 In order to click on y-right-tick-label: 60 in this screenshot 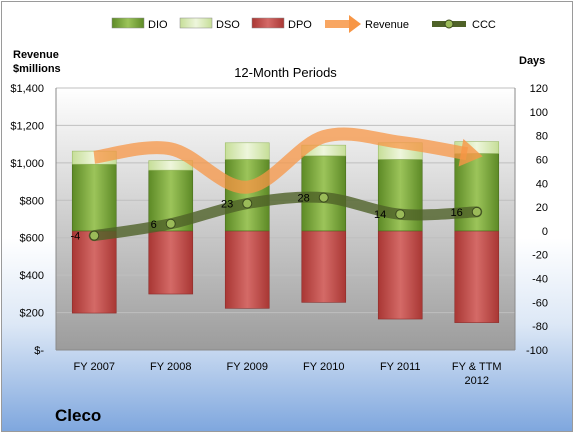, I will do `click(542, 160)`.